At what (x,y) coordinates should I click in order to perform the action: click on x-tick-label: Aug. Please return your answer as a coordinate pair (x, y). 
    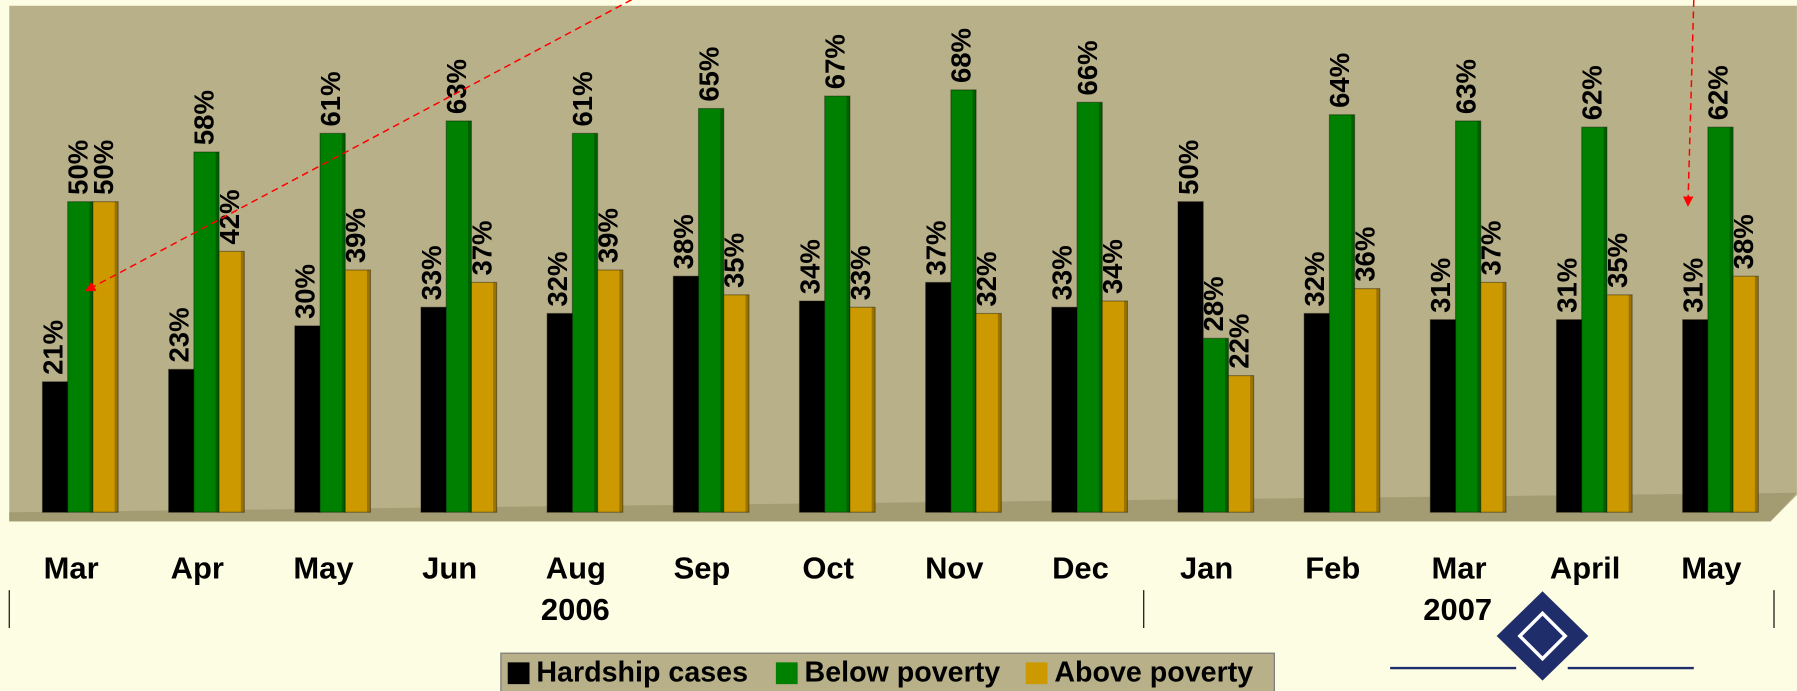
    Looking at the image, I should click on (576, 568).